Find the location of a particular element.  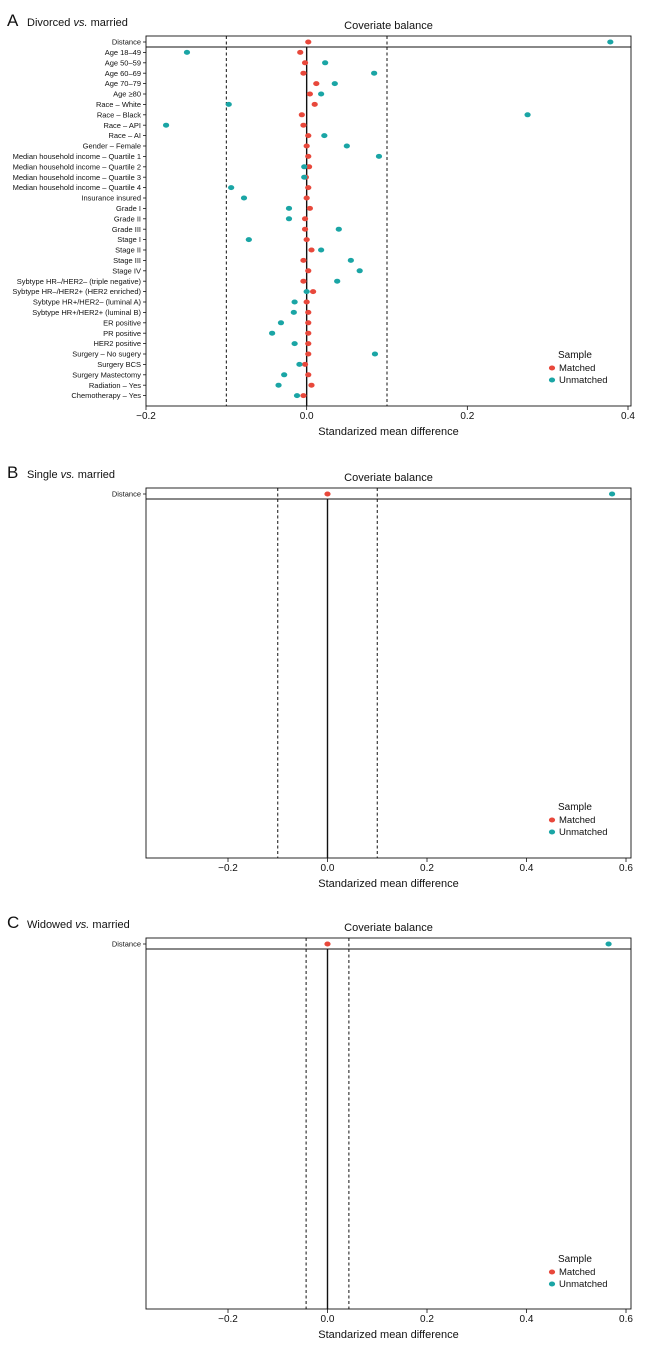

panel-a-covariate-label-chemotherapy-yes: Chemotherapy – Yes is located at coordinates (106, 395).